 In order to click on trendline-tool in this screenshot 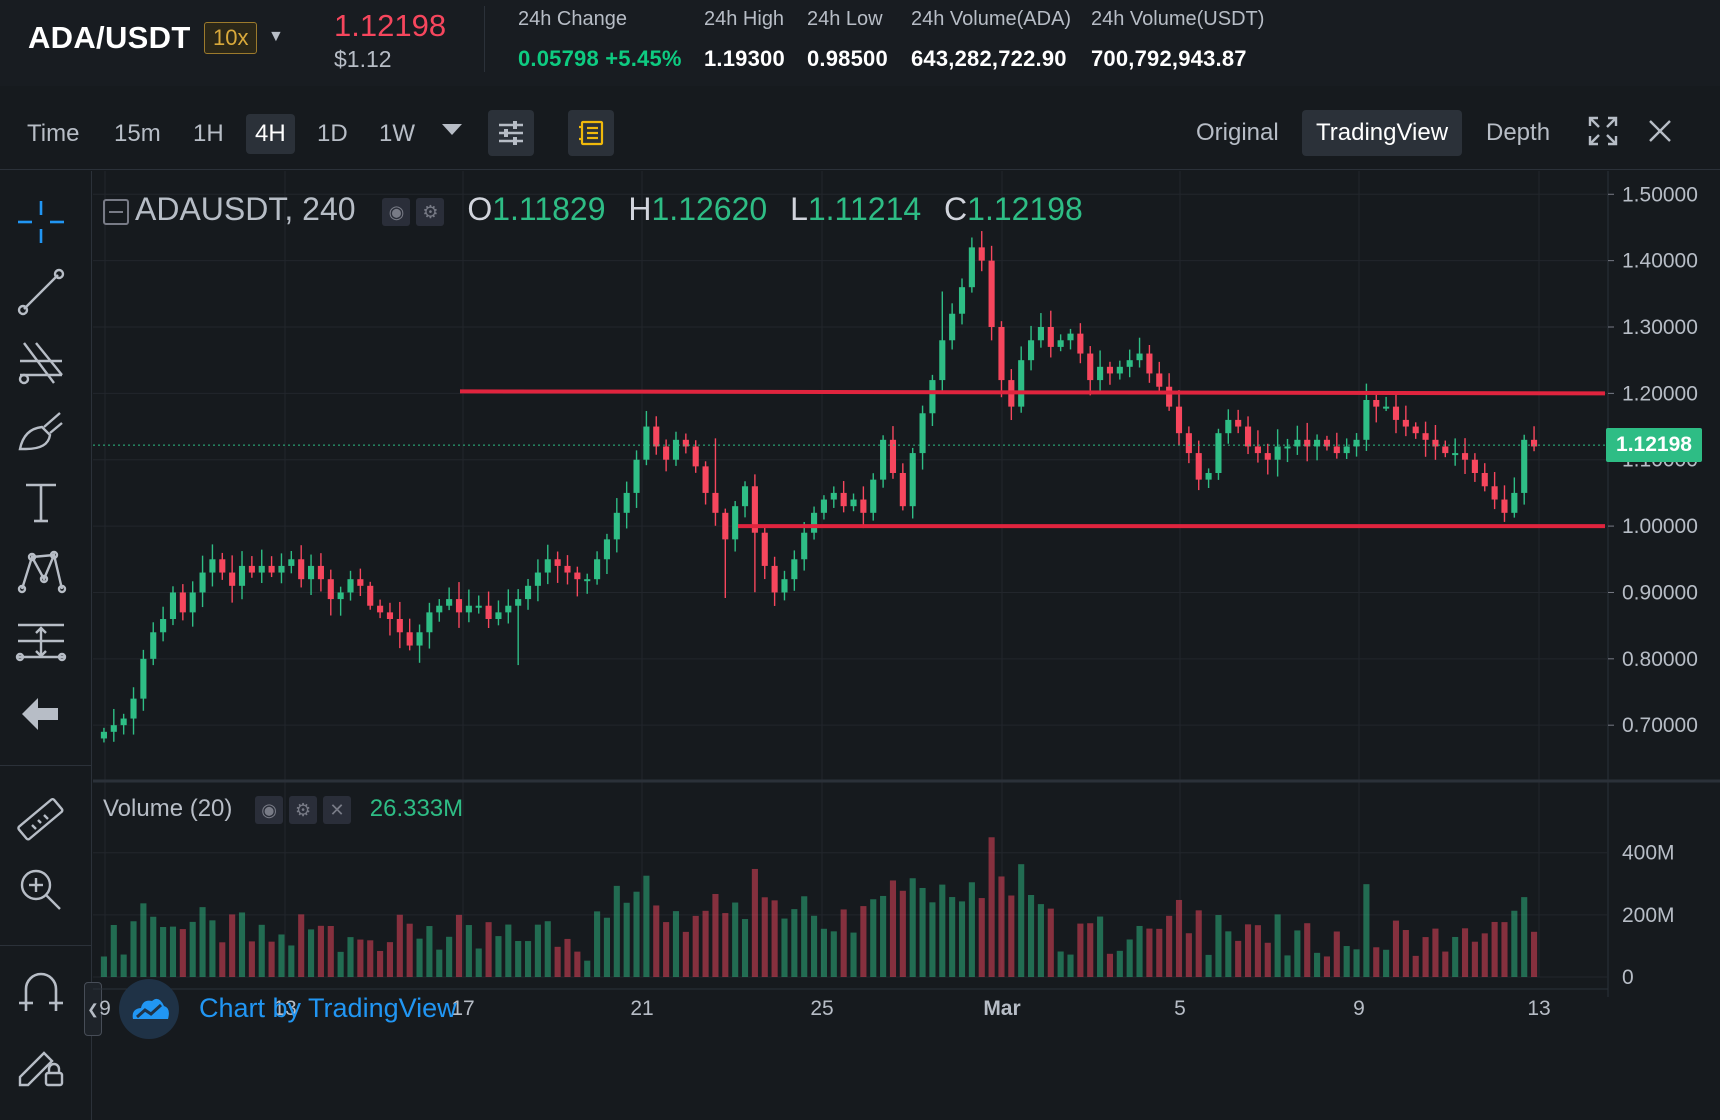, I will do `click(41, 292)`.